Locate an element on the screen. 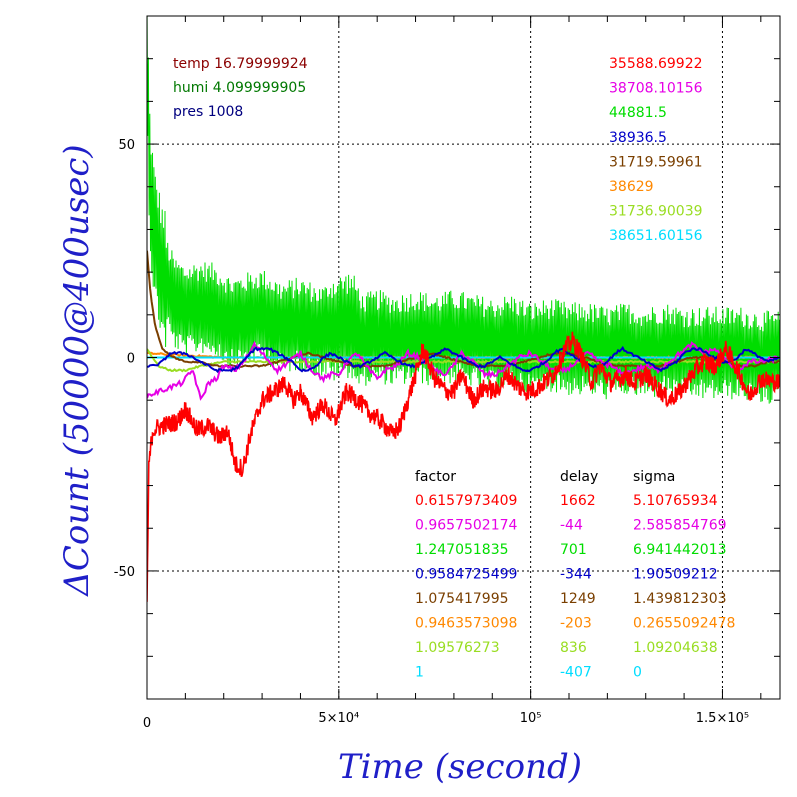  fit-table-cell: 1.09204638 is located at coordinates (675, 648).